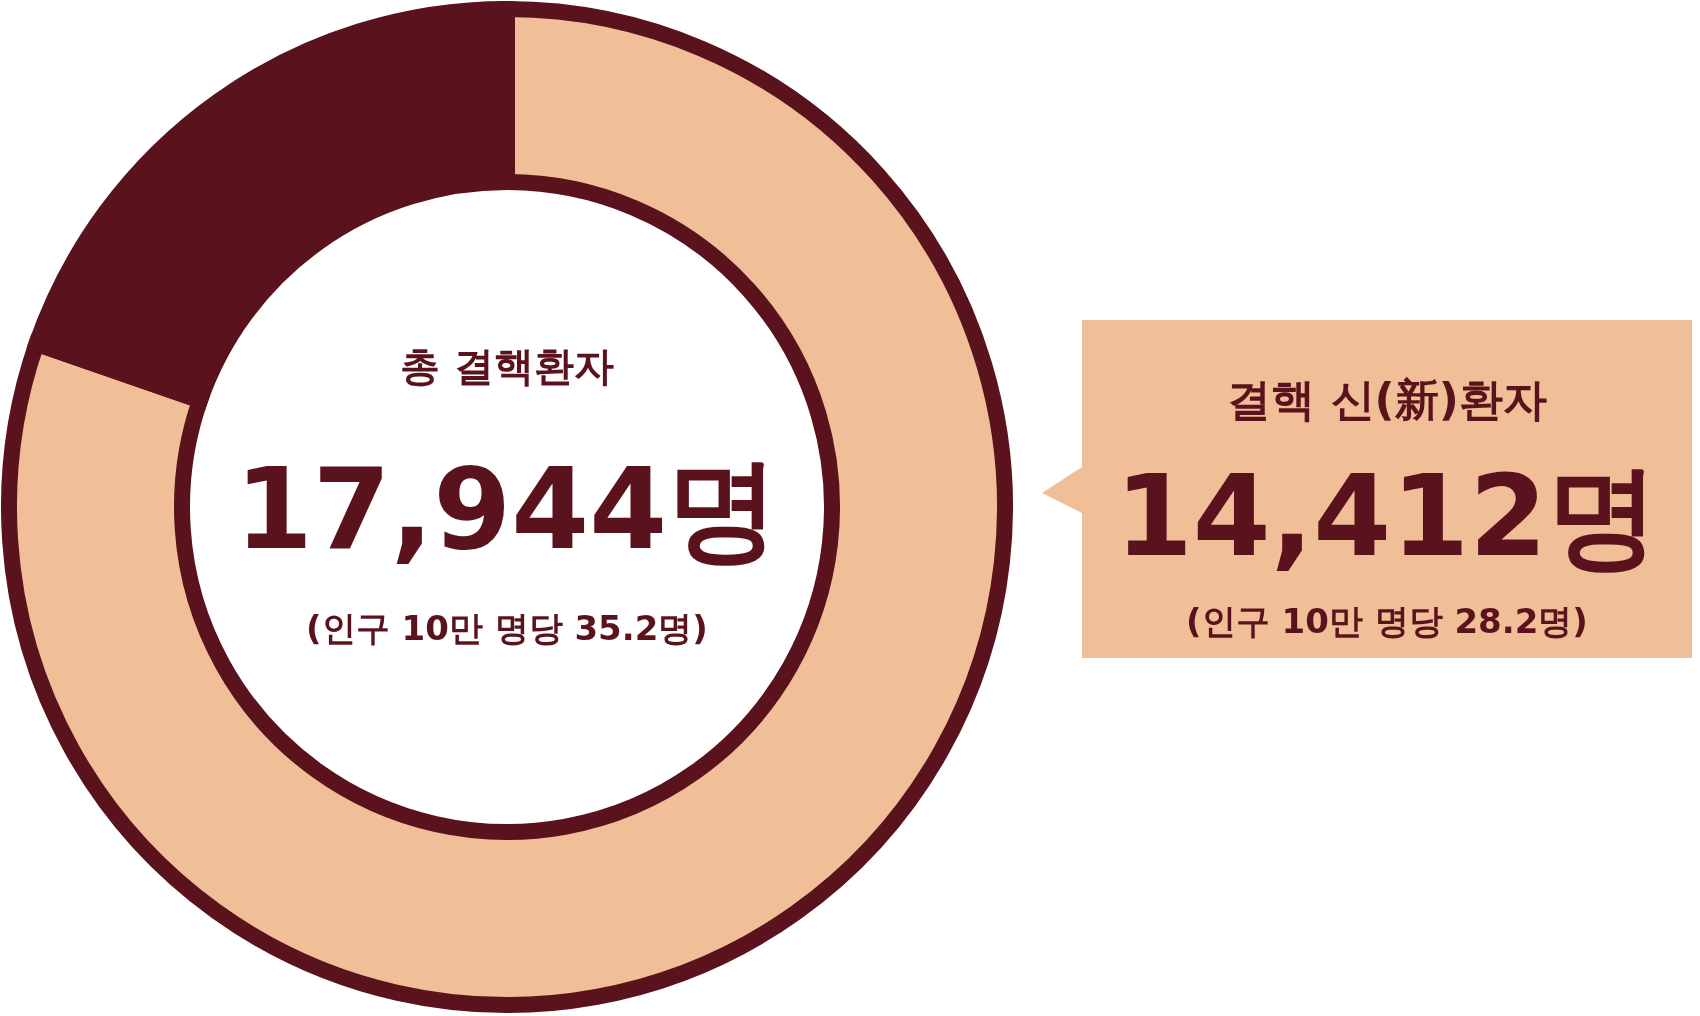  Describe the element at coordinates (507, 628) in the screenshot. I see `text: (인구 10만 명당 35.2명)` at that location.